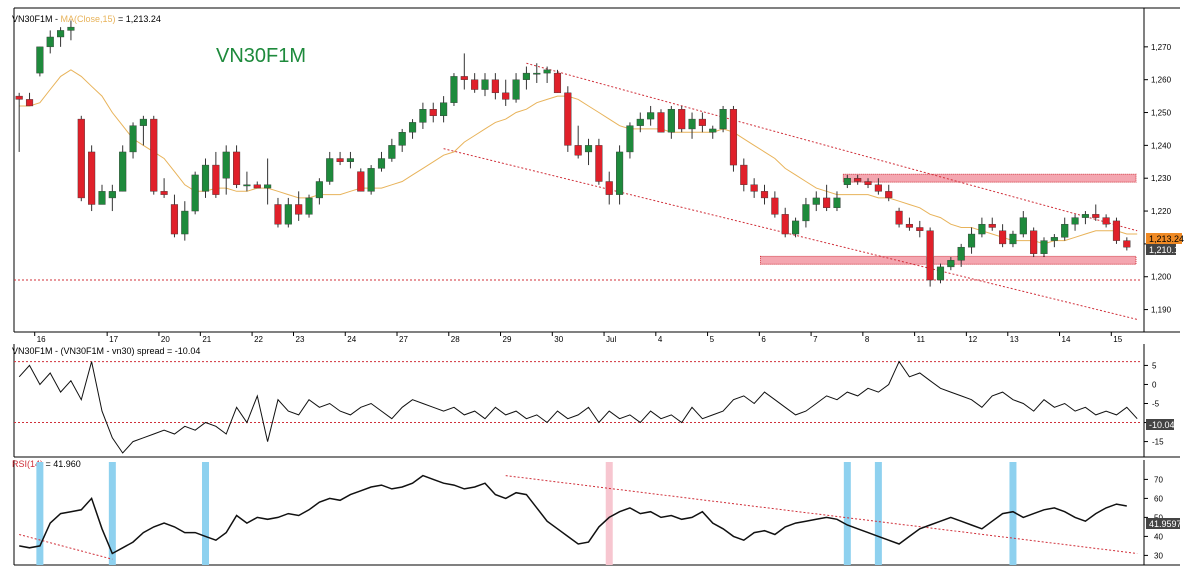 This screenshot has width=1200, height=587. I want to click on watermark-symbol: VN30F1M, so click(261, 56).